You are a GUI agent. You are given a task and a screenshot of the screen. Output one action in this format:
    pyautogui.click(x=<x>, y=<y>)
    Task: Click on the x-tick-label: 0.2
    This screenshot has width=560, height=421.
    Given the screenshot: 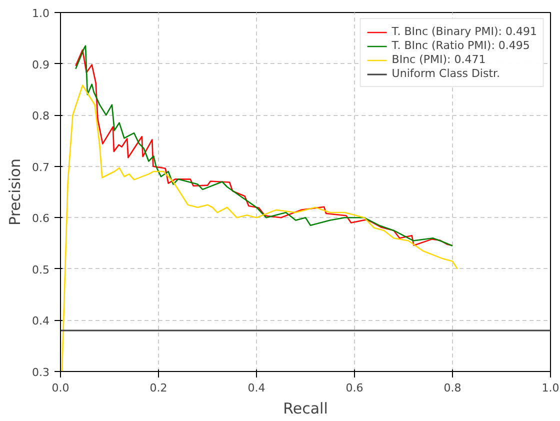 What is the action you would take?
    pyautogui.click(x=159, y=388)
    